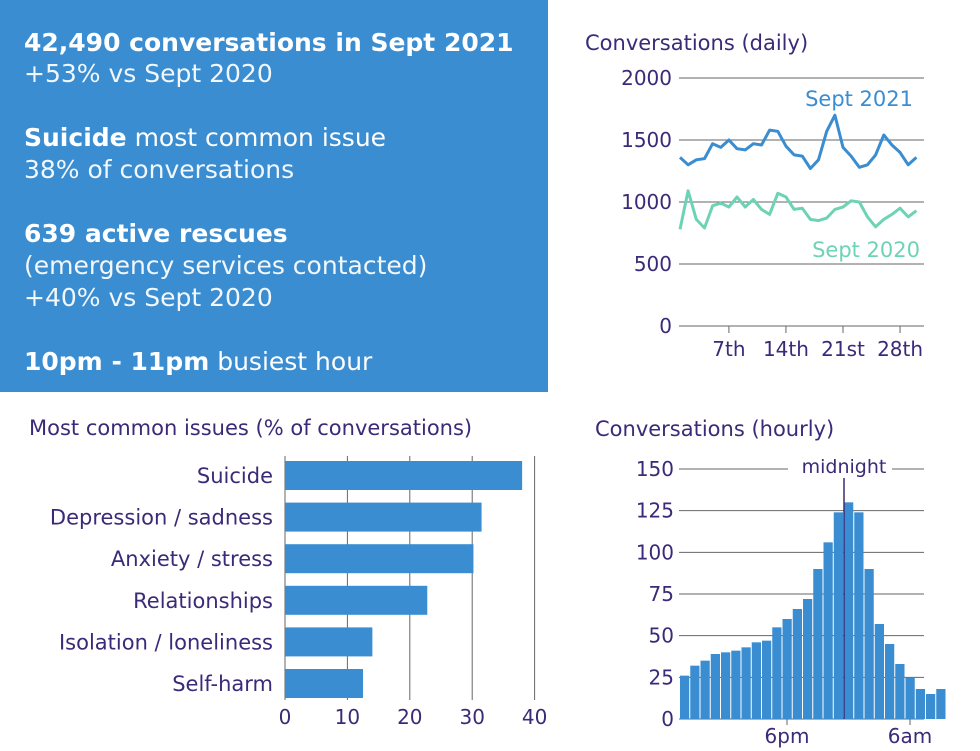  Describe the element at coordinates (653, 264) in the screenshot. I see `daily-y-tick: 500` at that location.